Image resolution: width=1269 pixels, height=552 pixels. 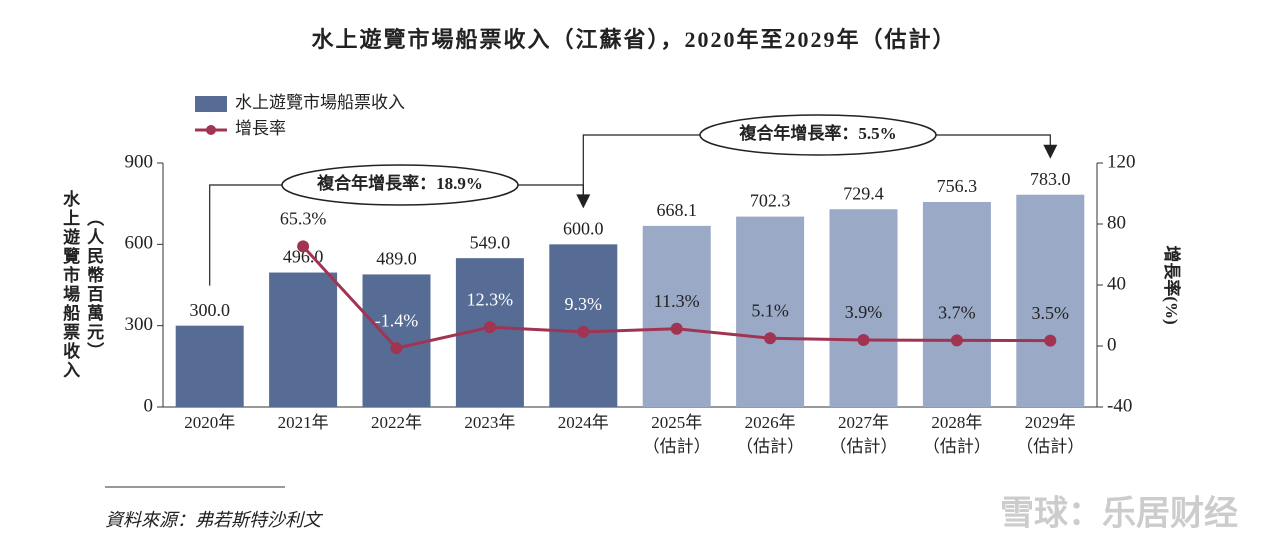 I want to click on x-tick-label: 2020年, so click(x=209, y=422).